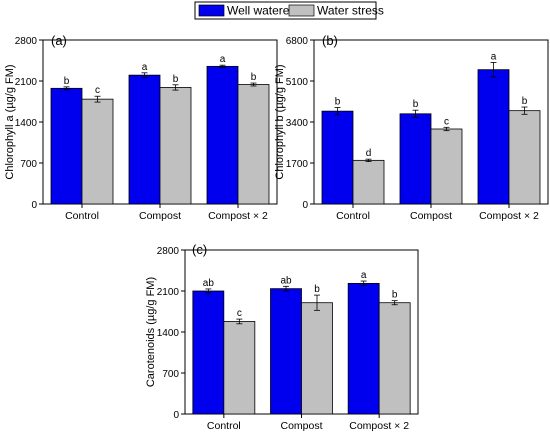 The image size is (550, 434). Describe the element at coordinates (280, 121) in the screenshot. I see `y-axis-label: Chlorophyll b (µg/g FM)` at that location.